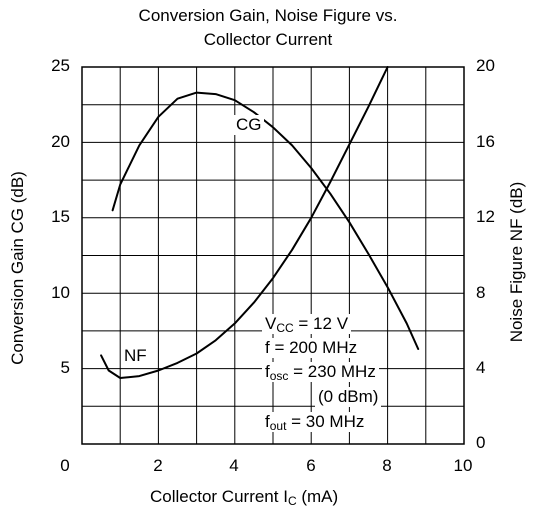 The height and width of the screenshot is (513, 536). Describe the element at coordinates (65, 465) in the screenshot. I see `x-tick-0: 0` at that location.